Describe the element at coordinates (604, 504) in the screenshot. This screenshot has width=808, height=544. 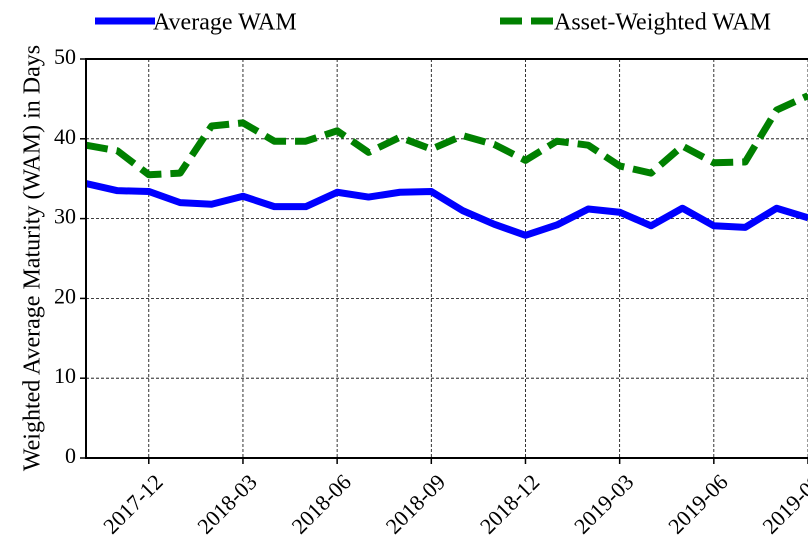
I see `x-tick-label: 2019-03` at that location.